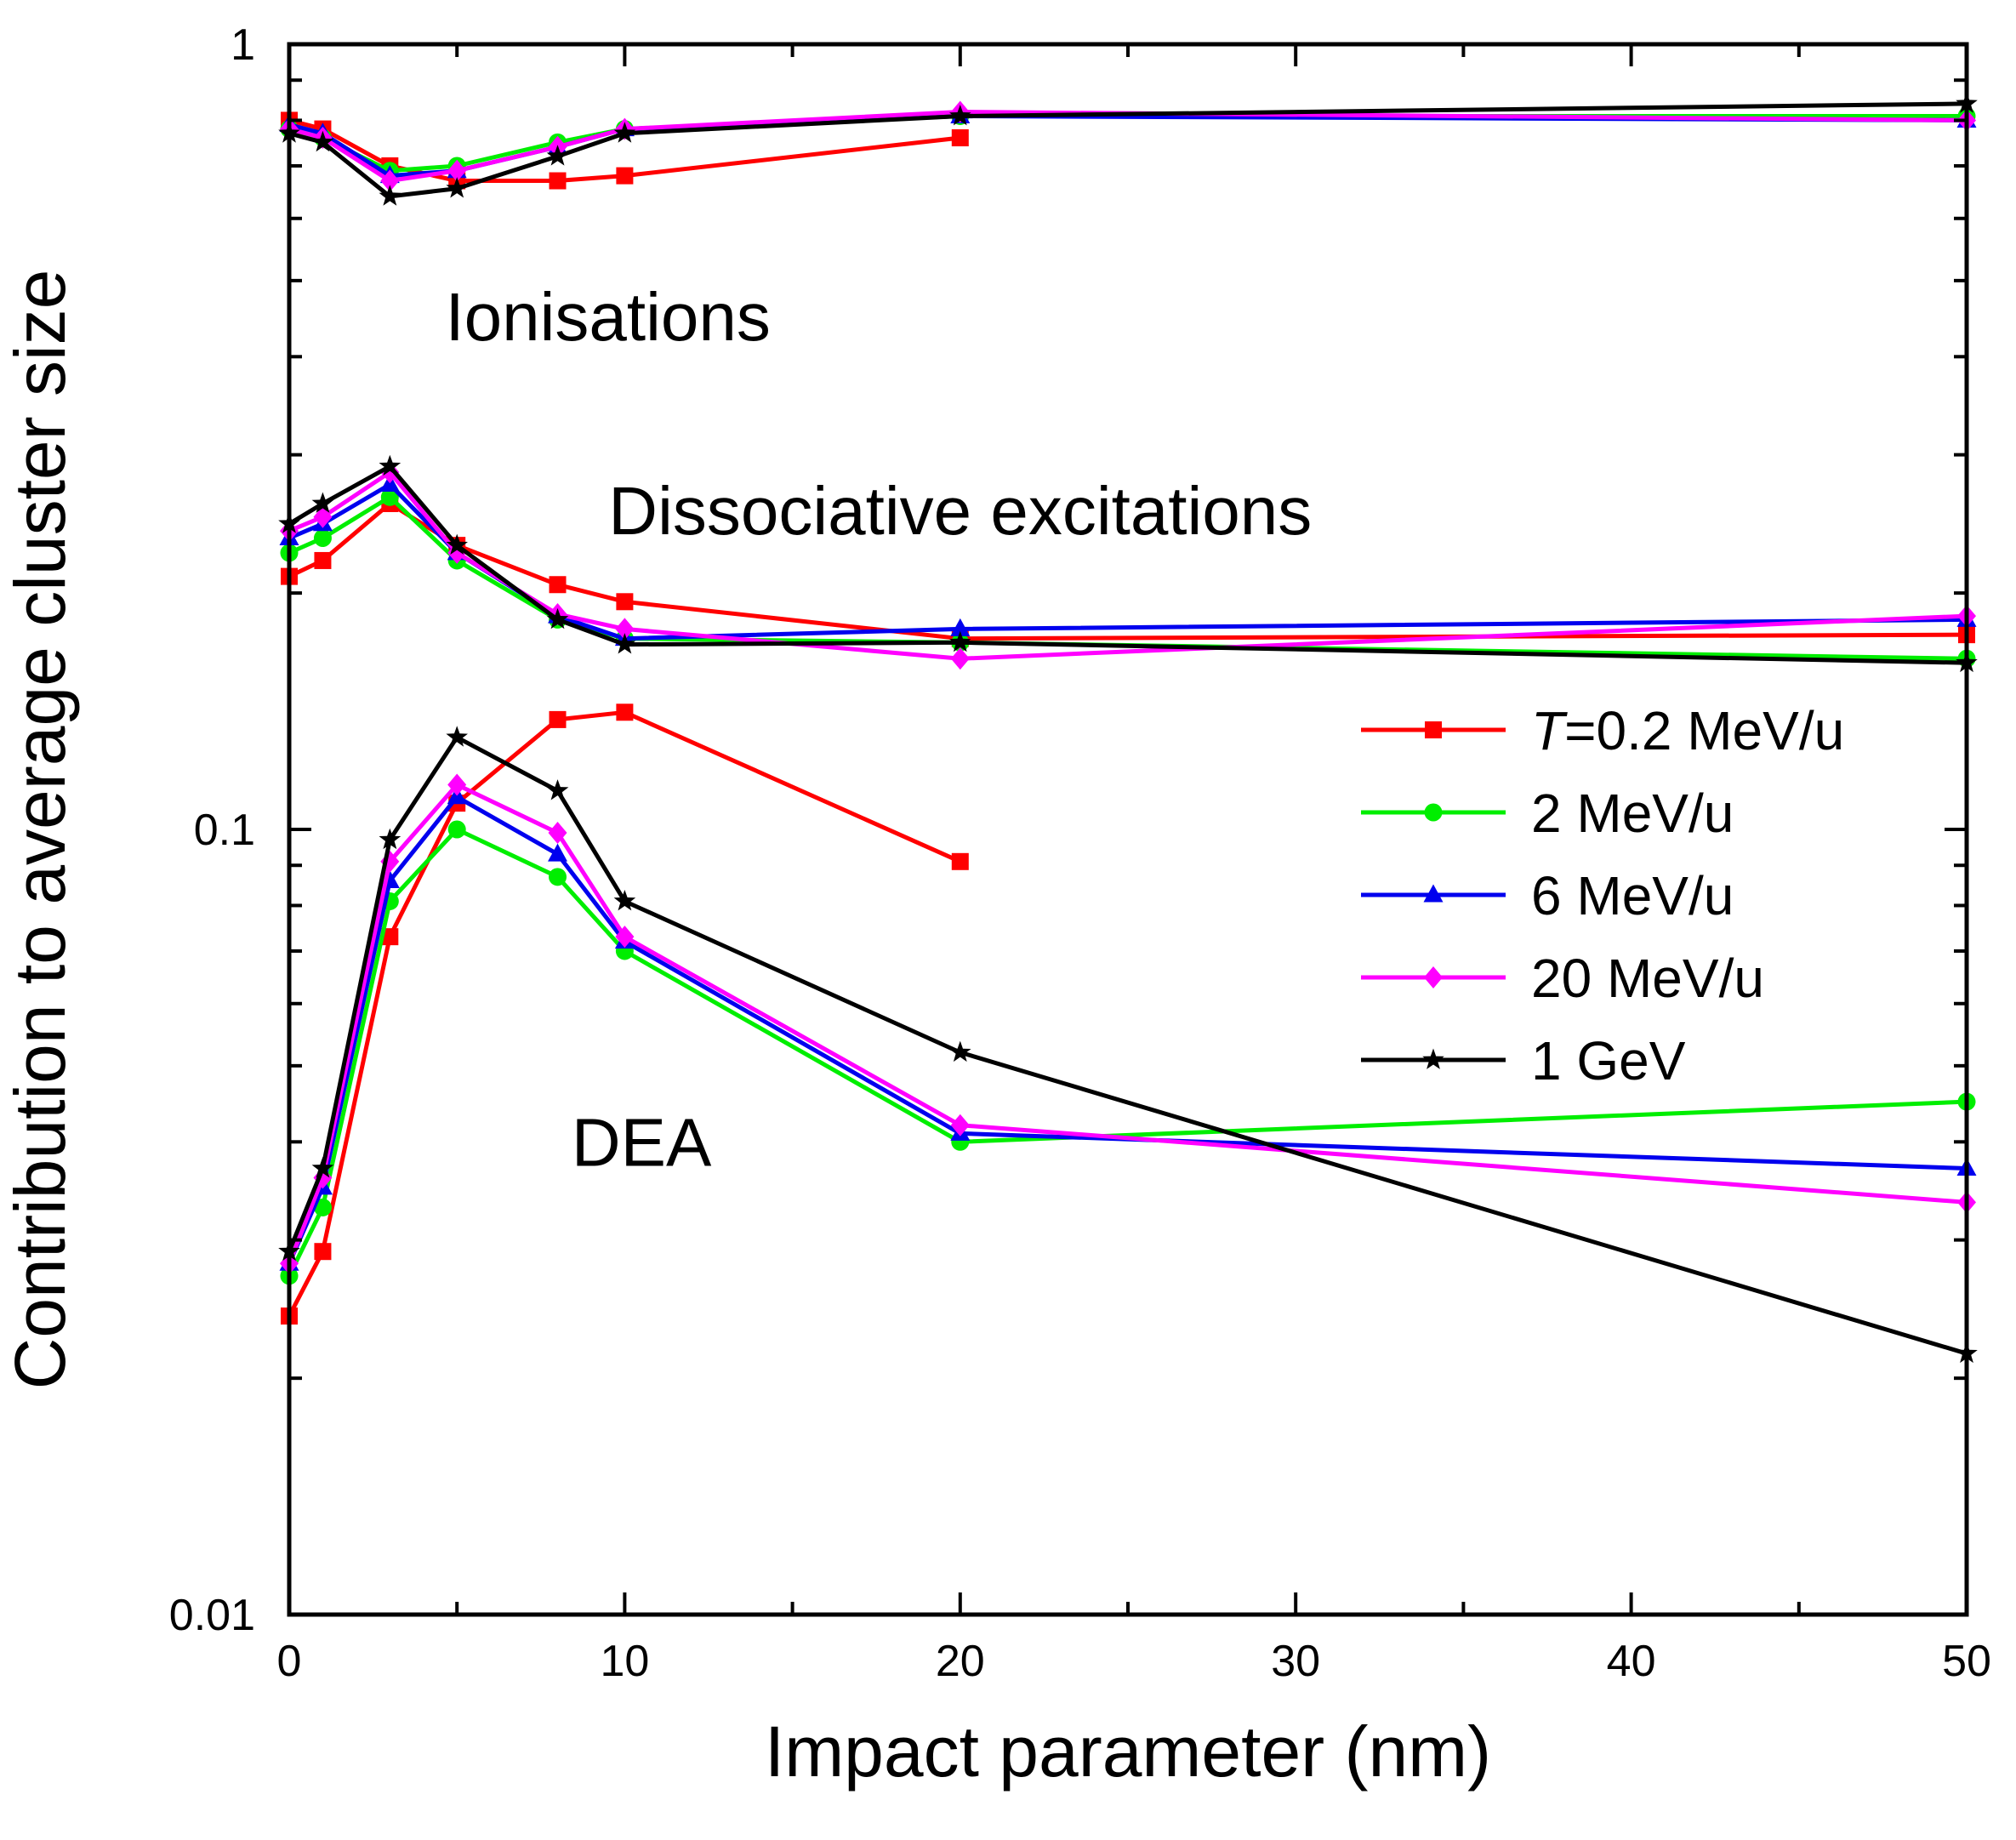 The height and width of the screenshot is (1840, 2016). What do you see at coordinates (1632, 813) in the screenshot?
I see `legend-entry: 2 MeV/u` at bounding box center [1632, 813].